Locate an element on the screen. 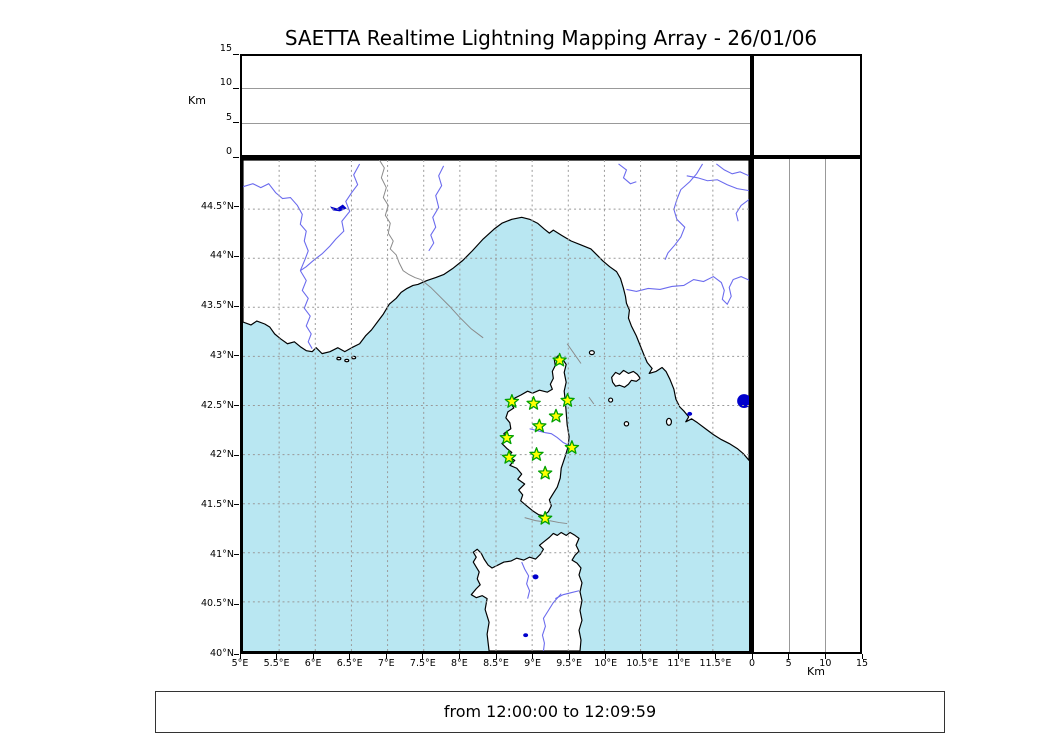 The width and height of the screenshot is (1050, 750). lon-tick-label: 9.5°E is located at coordinates (569, 663).